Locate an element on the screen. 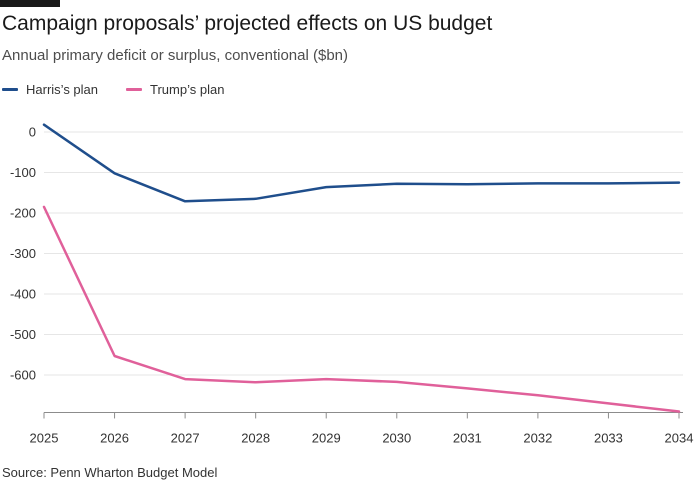  brand-bar is located at coordinates (30, 3).